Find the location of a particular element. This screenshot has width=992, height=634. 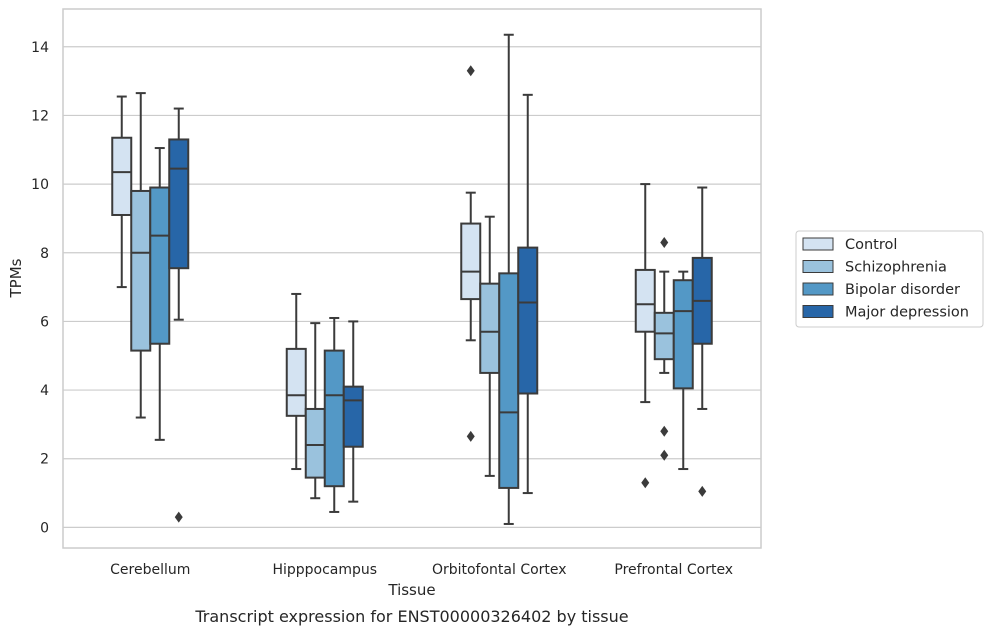

y-tick-label: 0 is located at coordinates (44, 528).